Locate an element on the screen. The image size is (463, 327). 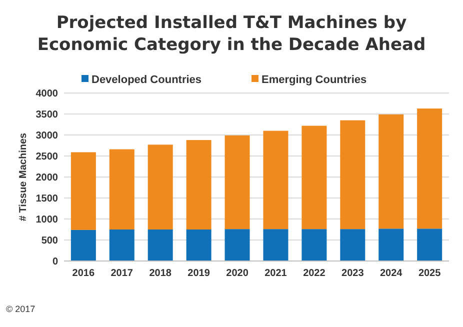
x-tick-label: 2016 is located at coordinates (83, 273).